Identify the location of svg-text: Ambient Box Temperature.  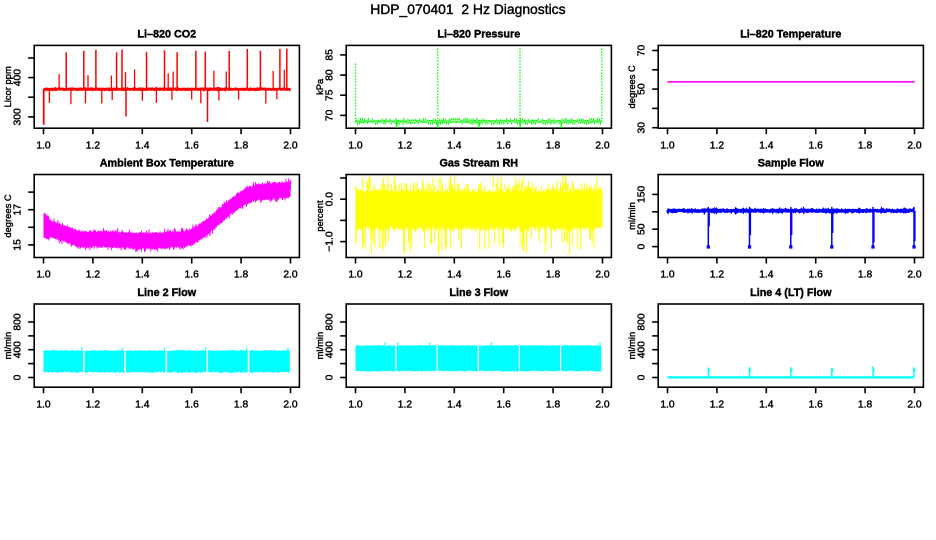
(167, 164).